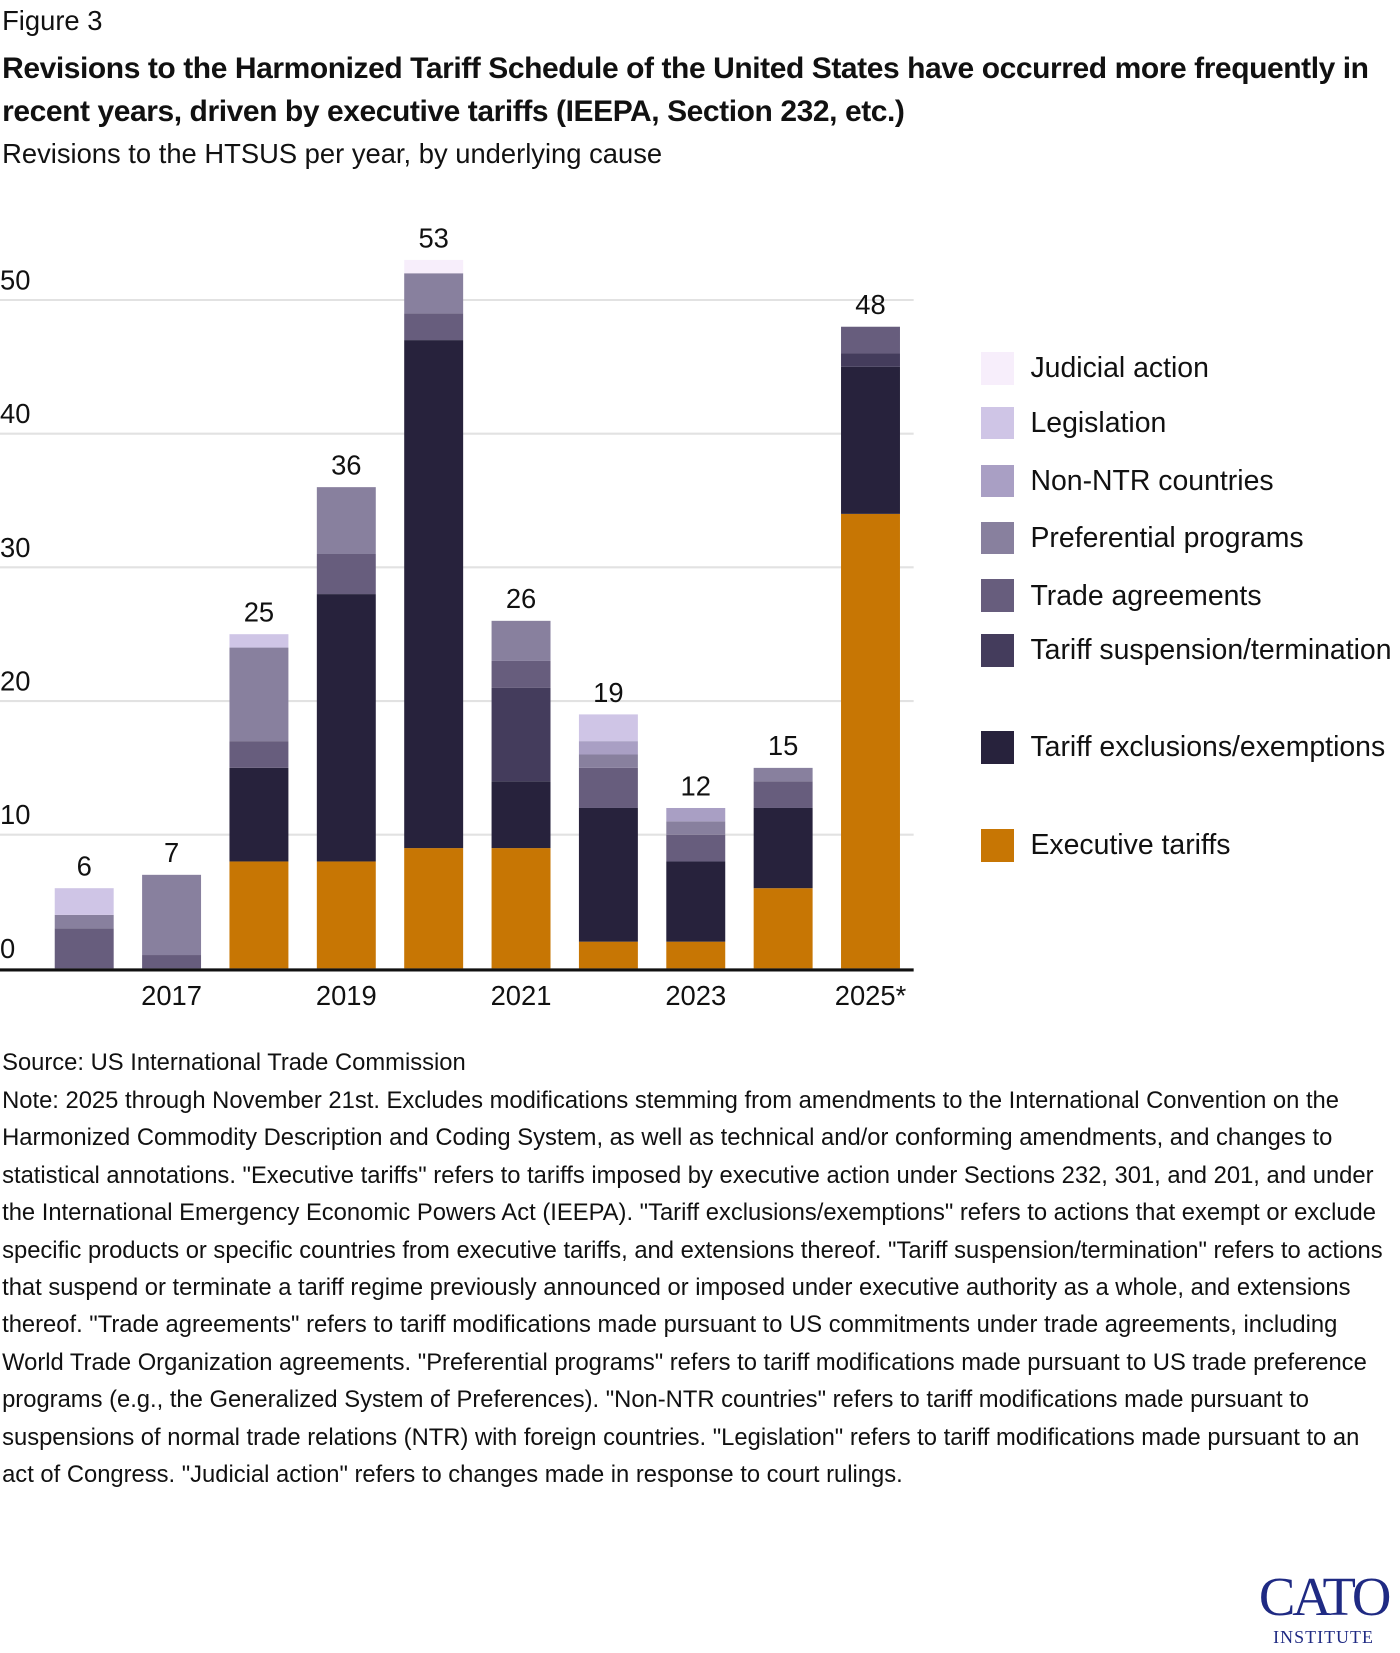  What do you see at coordinates (1324, 1597) in the screenshot?
I see `logo-line1: CATO` at bounding box center [1324, 1597].